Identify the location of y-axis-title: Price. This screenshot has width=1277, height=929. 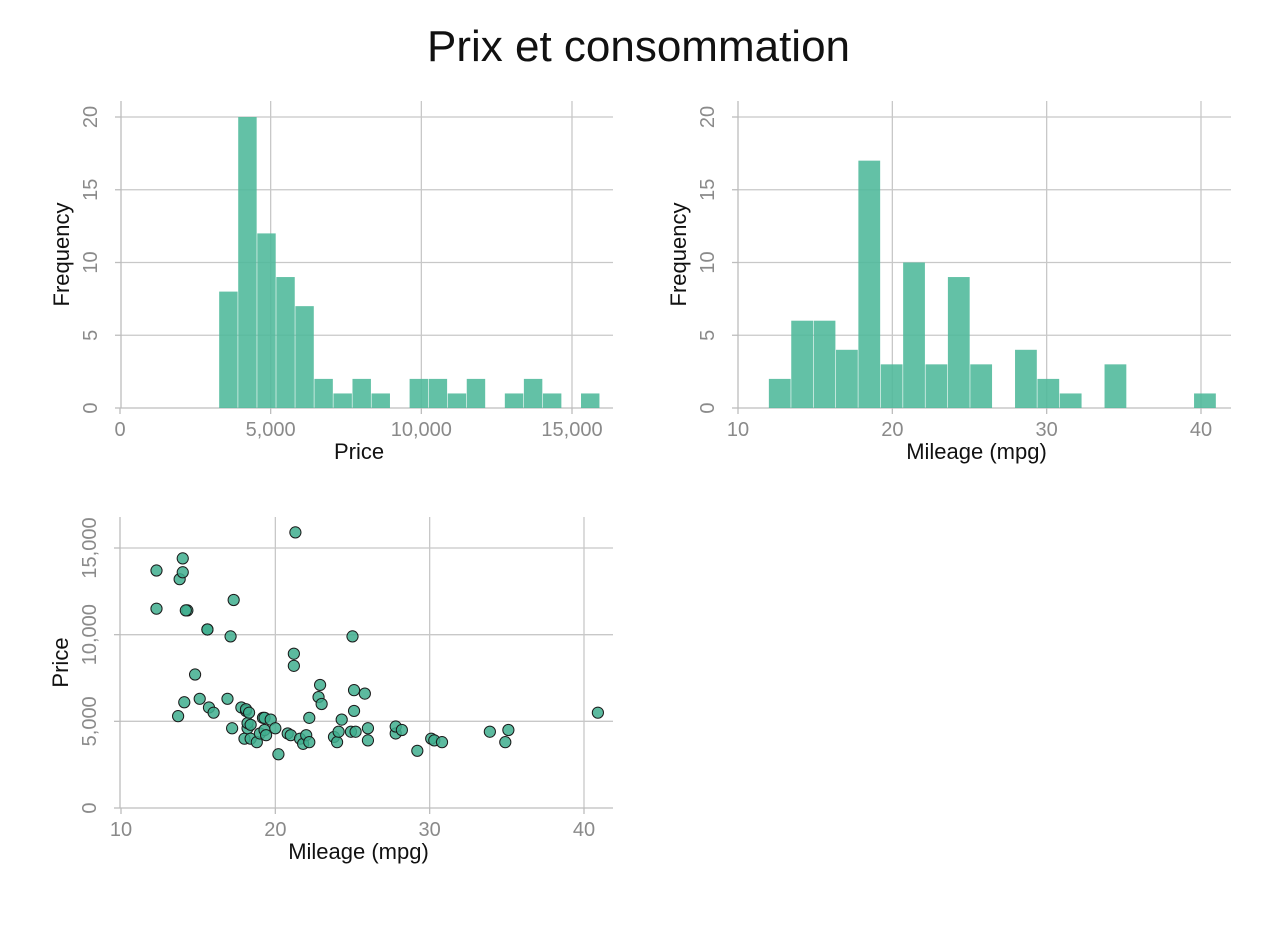
(60, 662).